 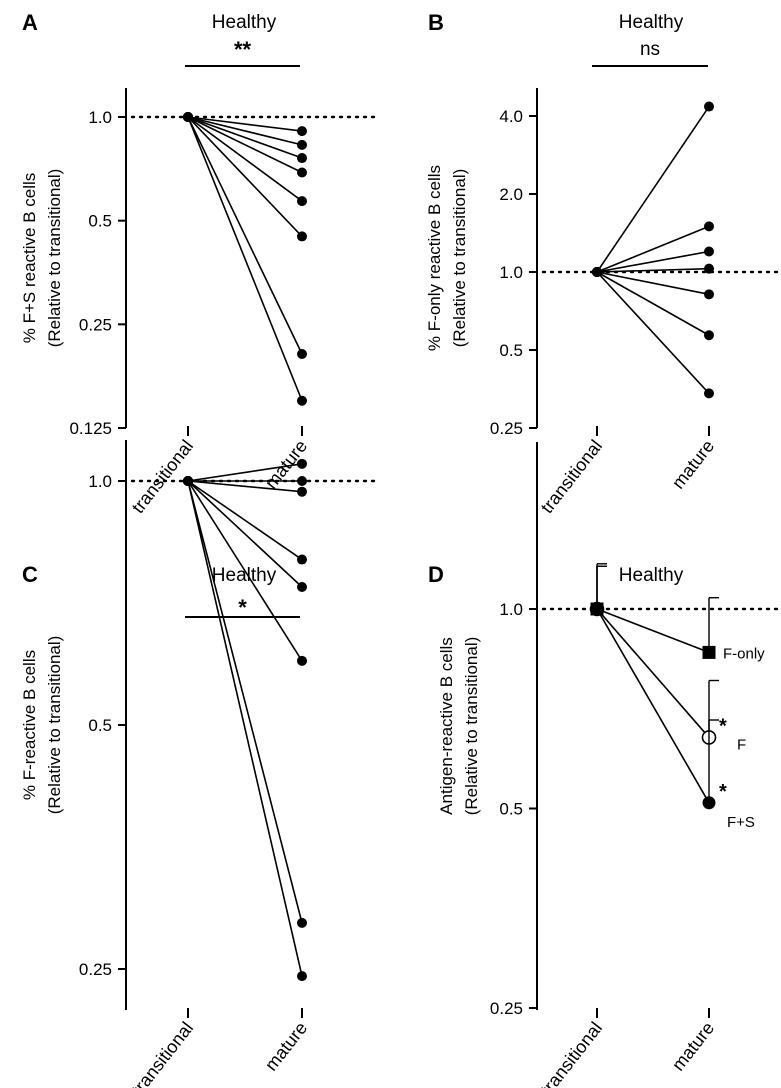 What do you see at coordinates (744, 653) in the screenshot?
I see `series-label: F-only` at bounding box center [744, 653].